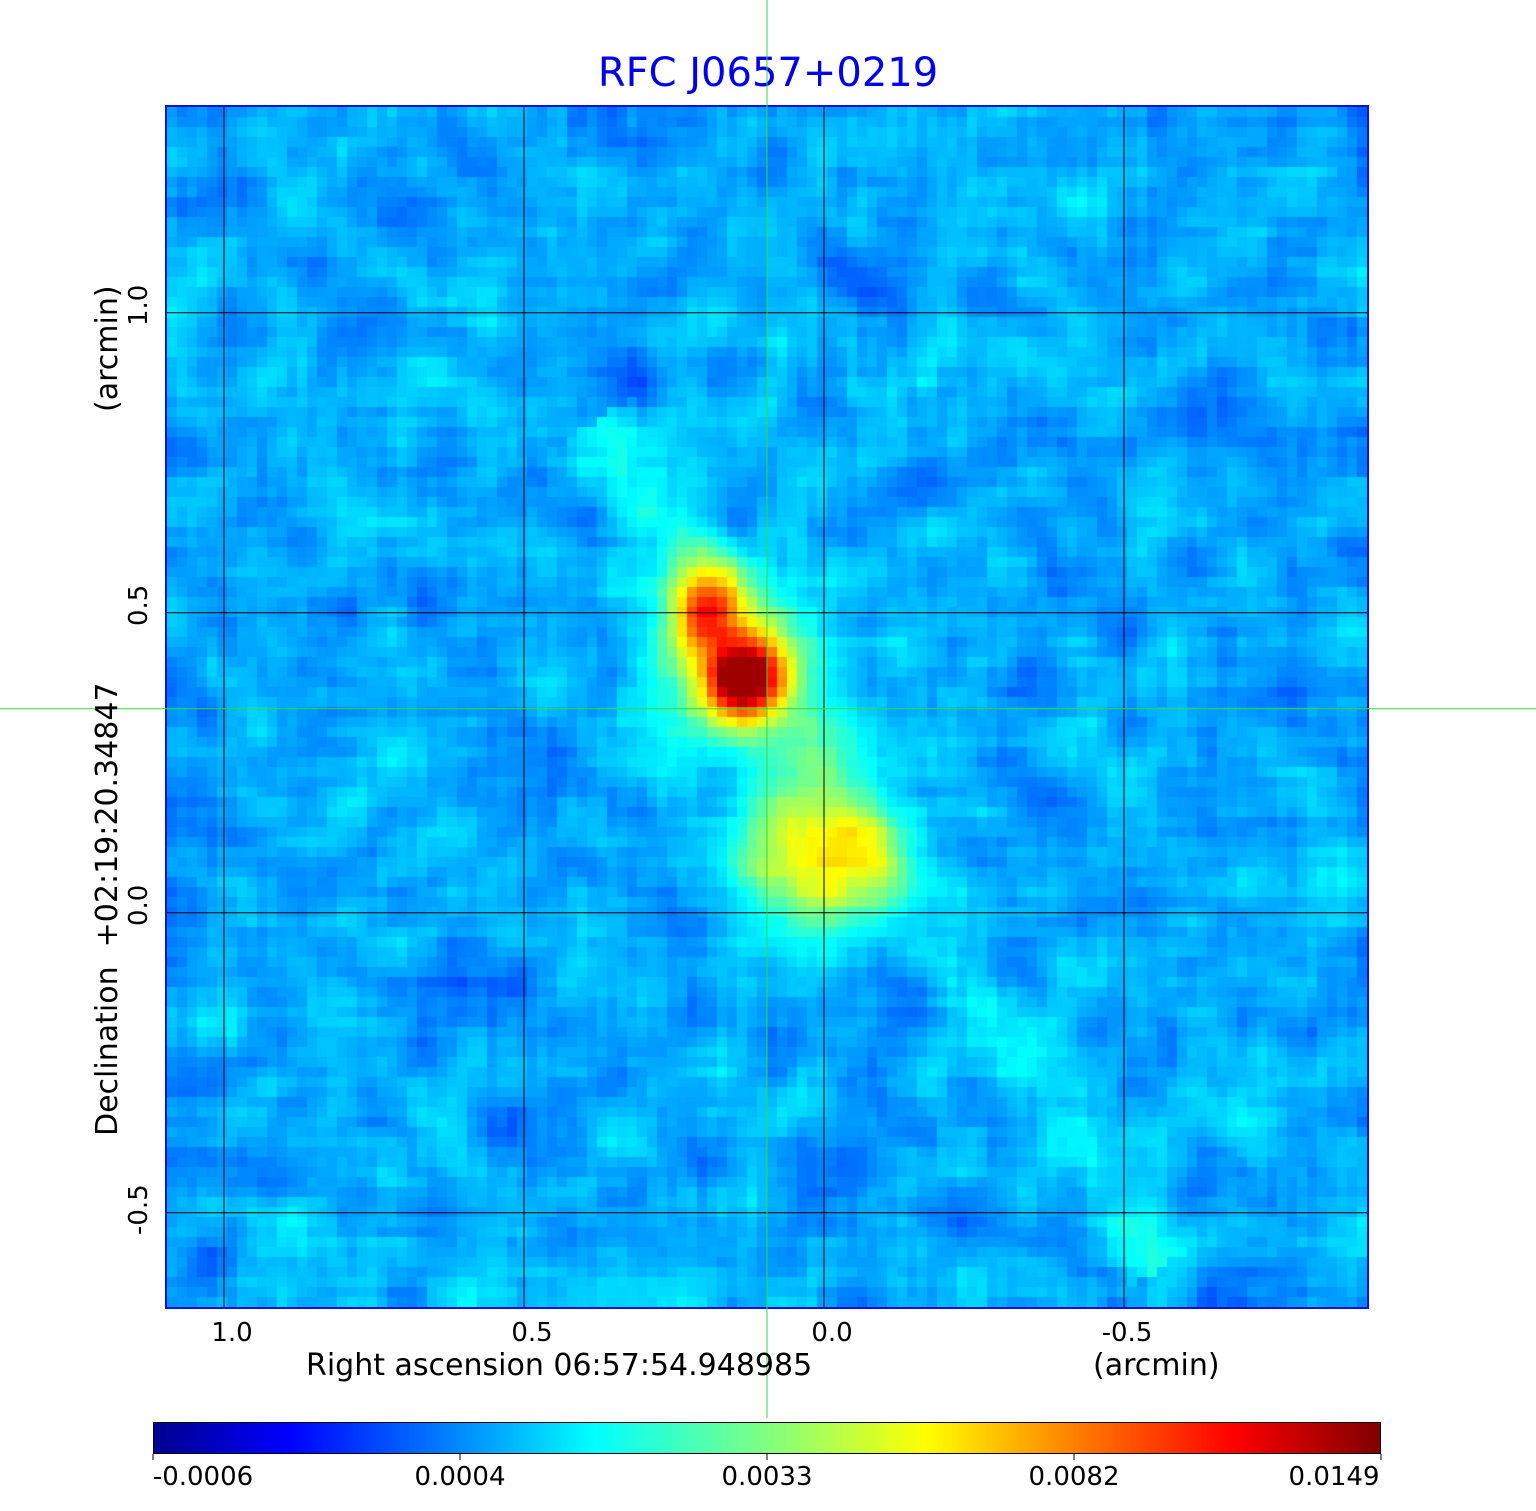 The image size is (1536, 1511). Describe the element at coordinates (139, 1209) in the screenshot. I see `y-tick-label: -0.5` at that location.